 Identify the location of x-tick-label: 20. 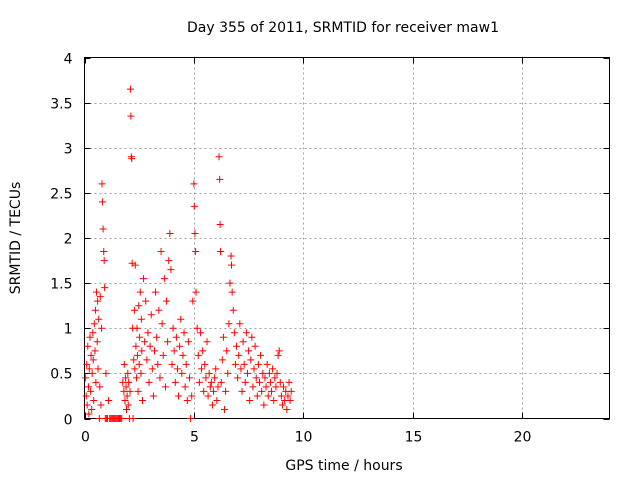
(523, 438).